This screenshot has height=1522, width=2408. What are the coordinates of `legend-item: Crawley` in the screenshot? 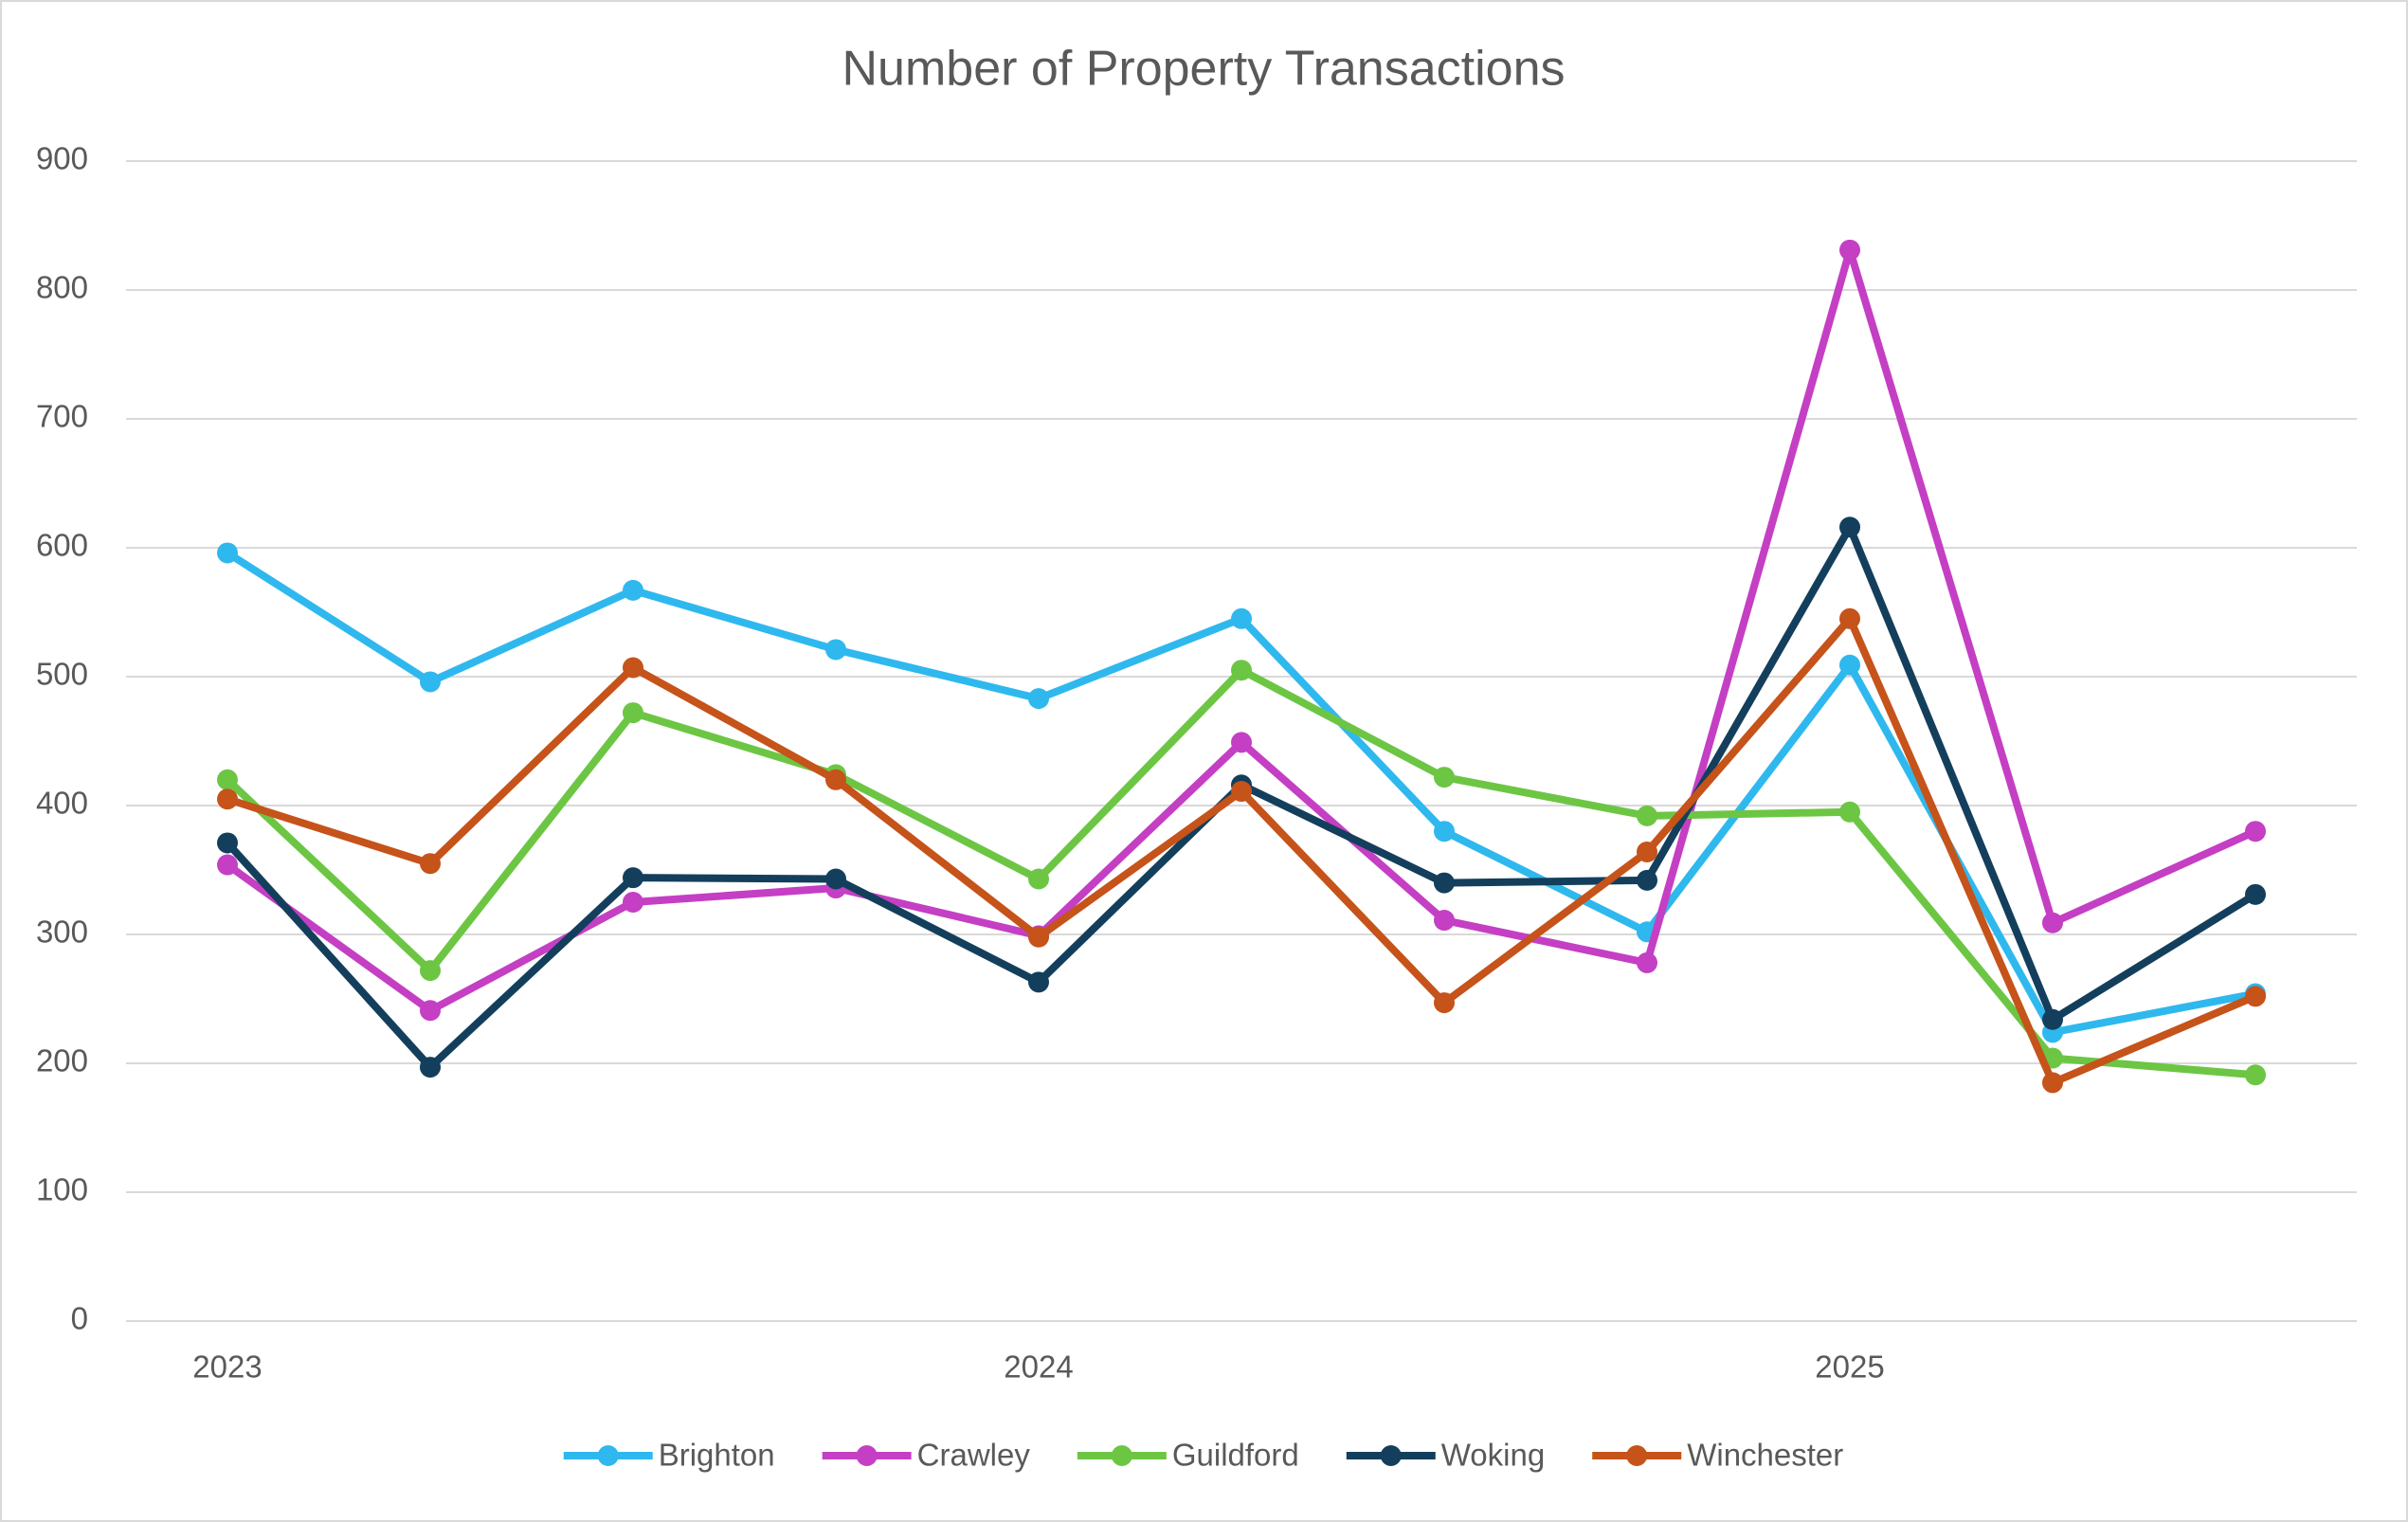 It's located at (927, 1455).